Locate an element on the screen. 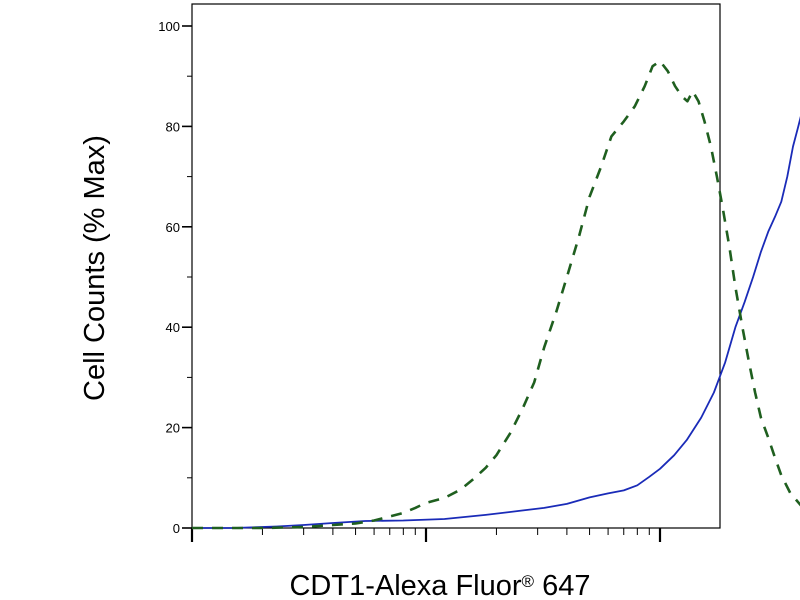 Image resolution: width=800 pixels, height=600 pixels. y-axis-label: Cell Counts (% Max) is located at coordinates (95, 268).